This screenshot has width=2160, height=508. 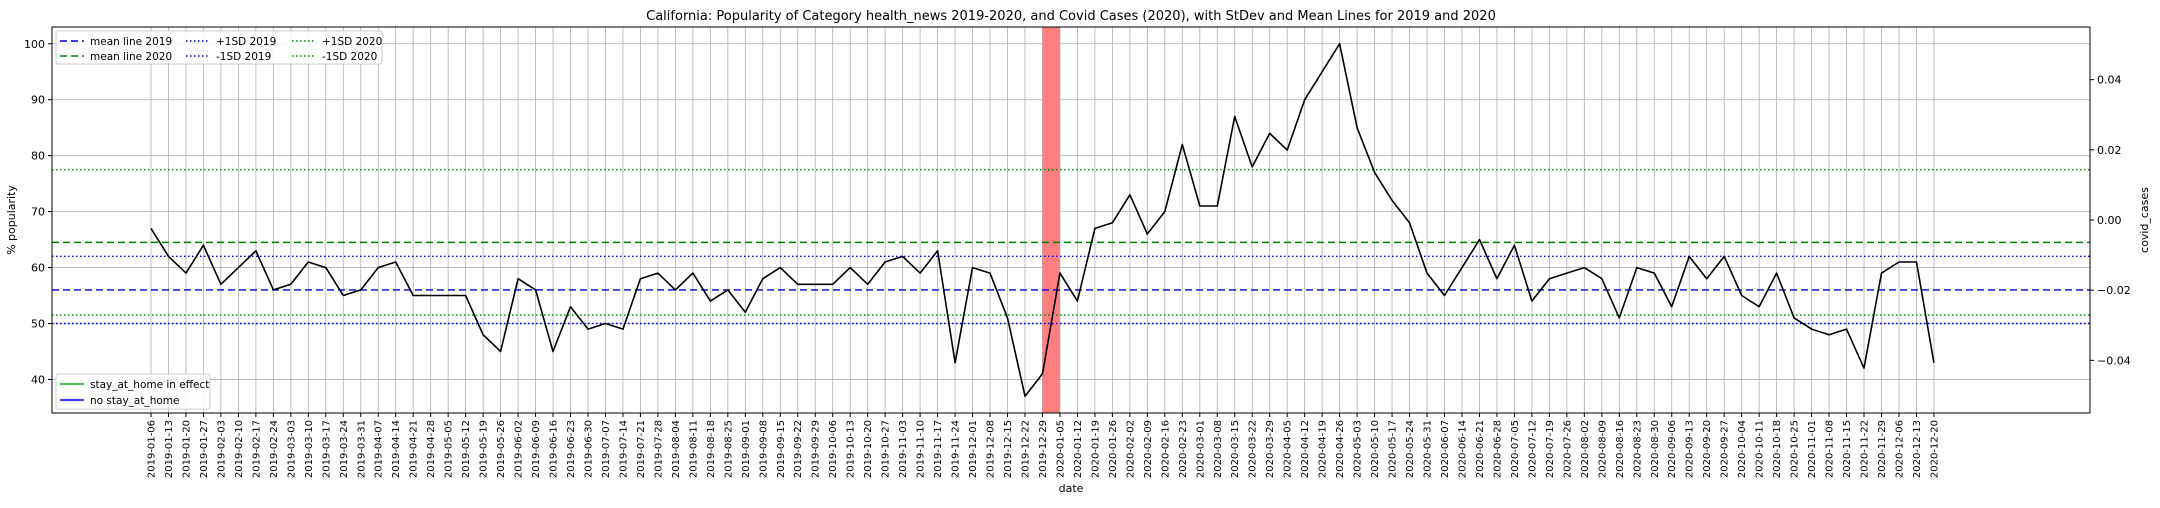 What do you see at coordinates (1305, 449) in the screenshot?
I see `x-tick-label: 2020-04-12` at bounding box center [1305, 449].